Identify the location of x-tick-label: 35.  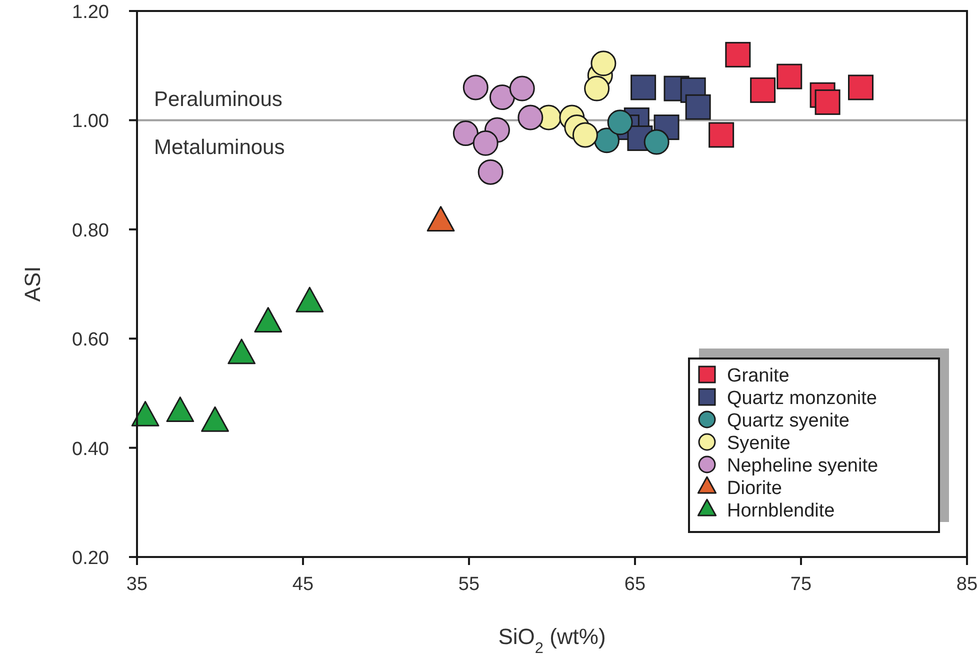
(137, 584).